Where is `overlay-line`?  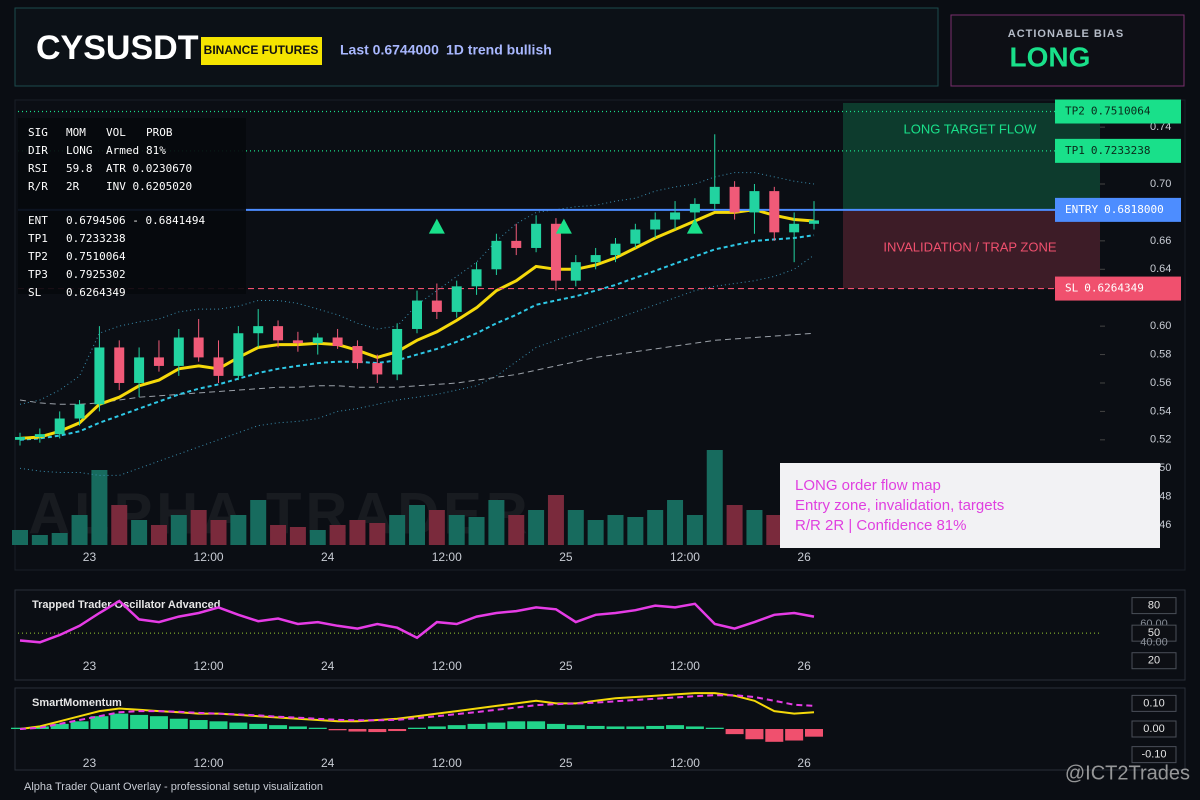
overlay-line is located at coordinates (417, 368).